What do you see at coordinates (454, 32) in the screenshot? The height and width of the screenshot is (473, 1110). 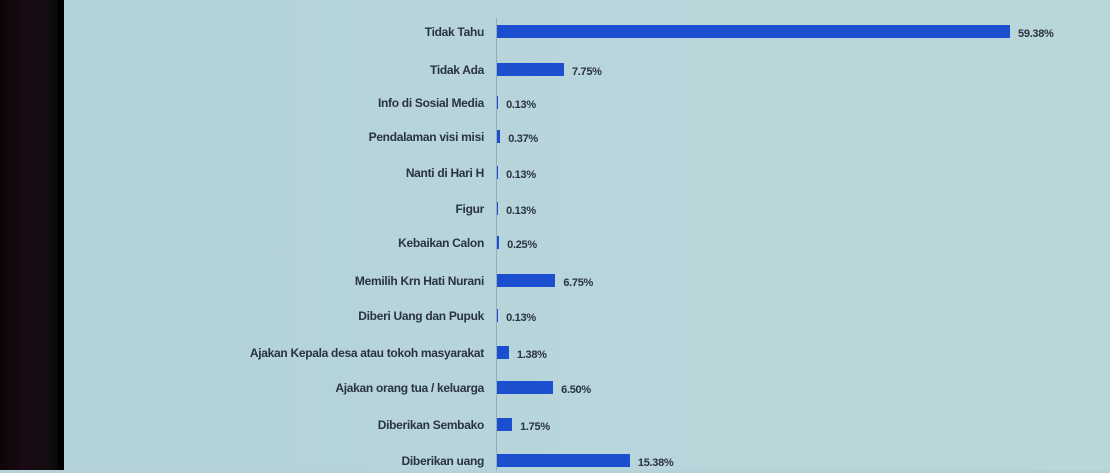 I see `category-label: Tidak Tahu` at bounding box center [454, 32].